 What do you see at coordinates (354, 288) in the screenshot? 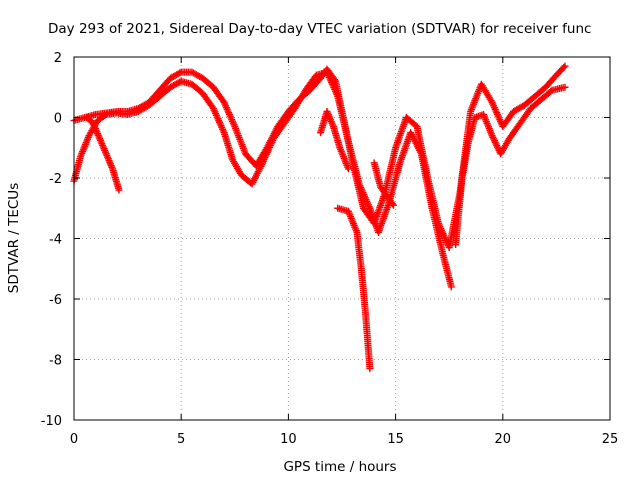
I see `series-trace-d` at bounding box center [354, 288].